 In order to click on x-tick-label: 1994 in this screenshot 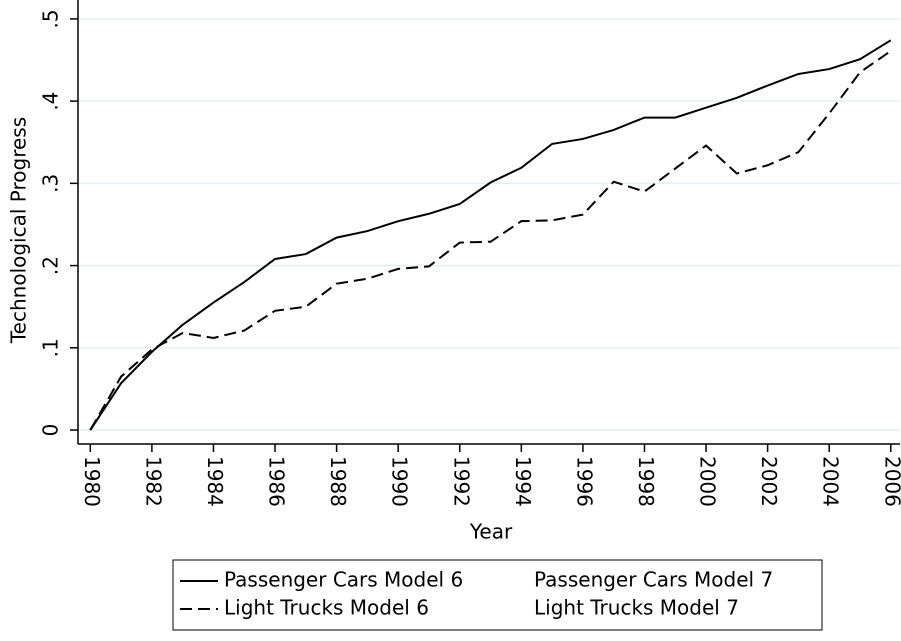, I will do `click(523, 481)`.